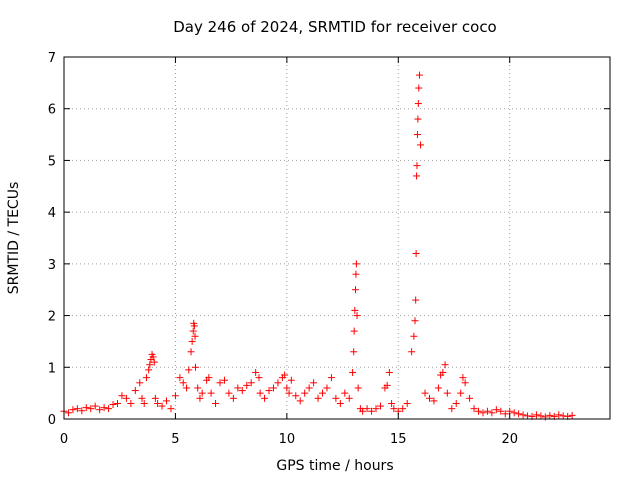 The image size is (640, 480). What do you see at coordinates (52, 110) in the screenshot?
I see `y-tick-label: 6` at bounding box center [52, 110].